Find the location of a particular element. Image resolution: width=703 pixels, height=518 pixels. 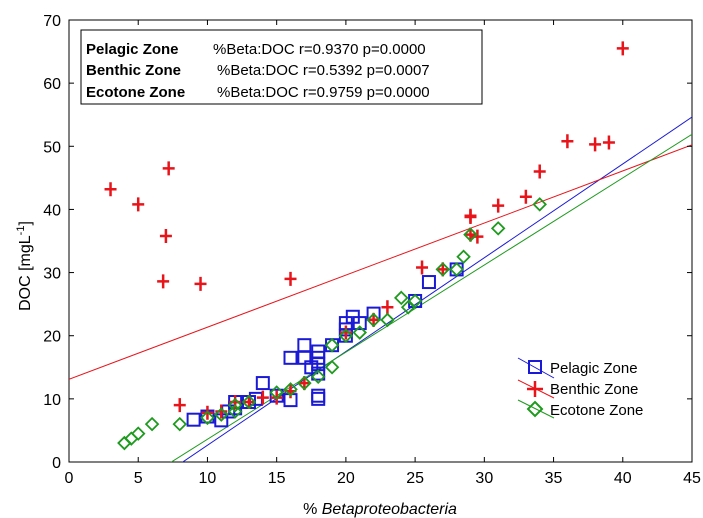

svg-text:Ecotone Zone %Beta:DOC: Ecotone Zone %Beta:DOC r=0.9759 p=0.0000 is located at coordinates (258, 92).